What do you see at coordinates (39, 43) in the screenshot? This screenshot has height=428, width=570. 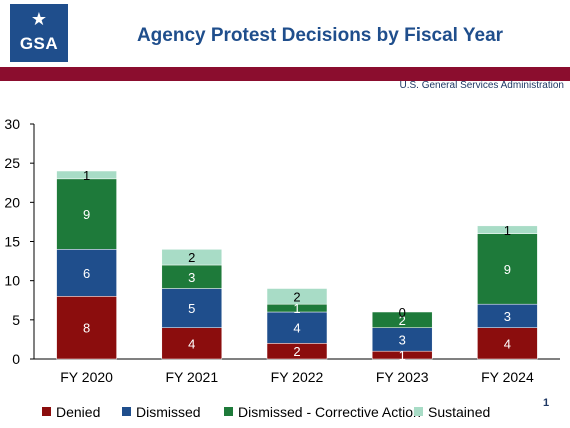 I see `logo-text: GSA` at bounding box center [39, 43].